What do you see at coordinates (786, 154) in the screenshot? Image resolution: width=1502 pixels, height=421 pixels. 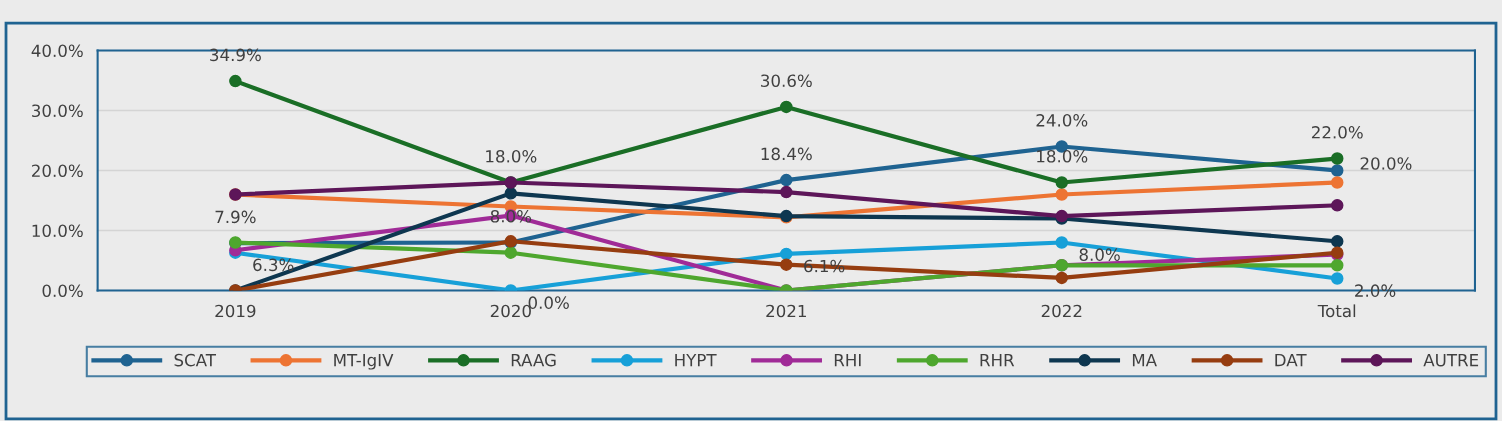 I see `data-label: 18.4%` at bounding box center [786, 154].